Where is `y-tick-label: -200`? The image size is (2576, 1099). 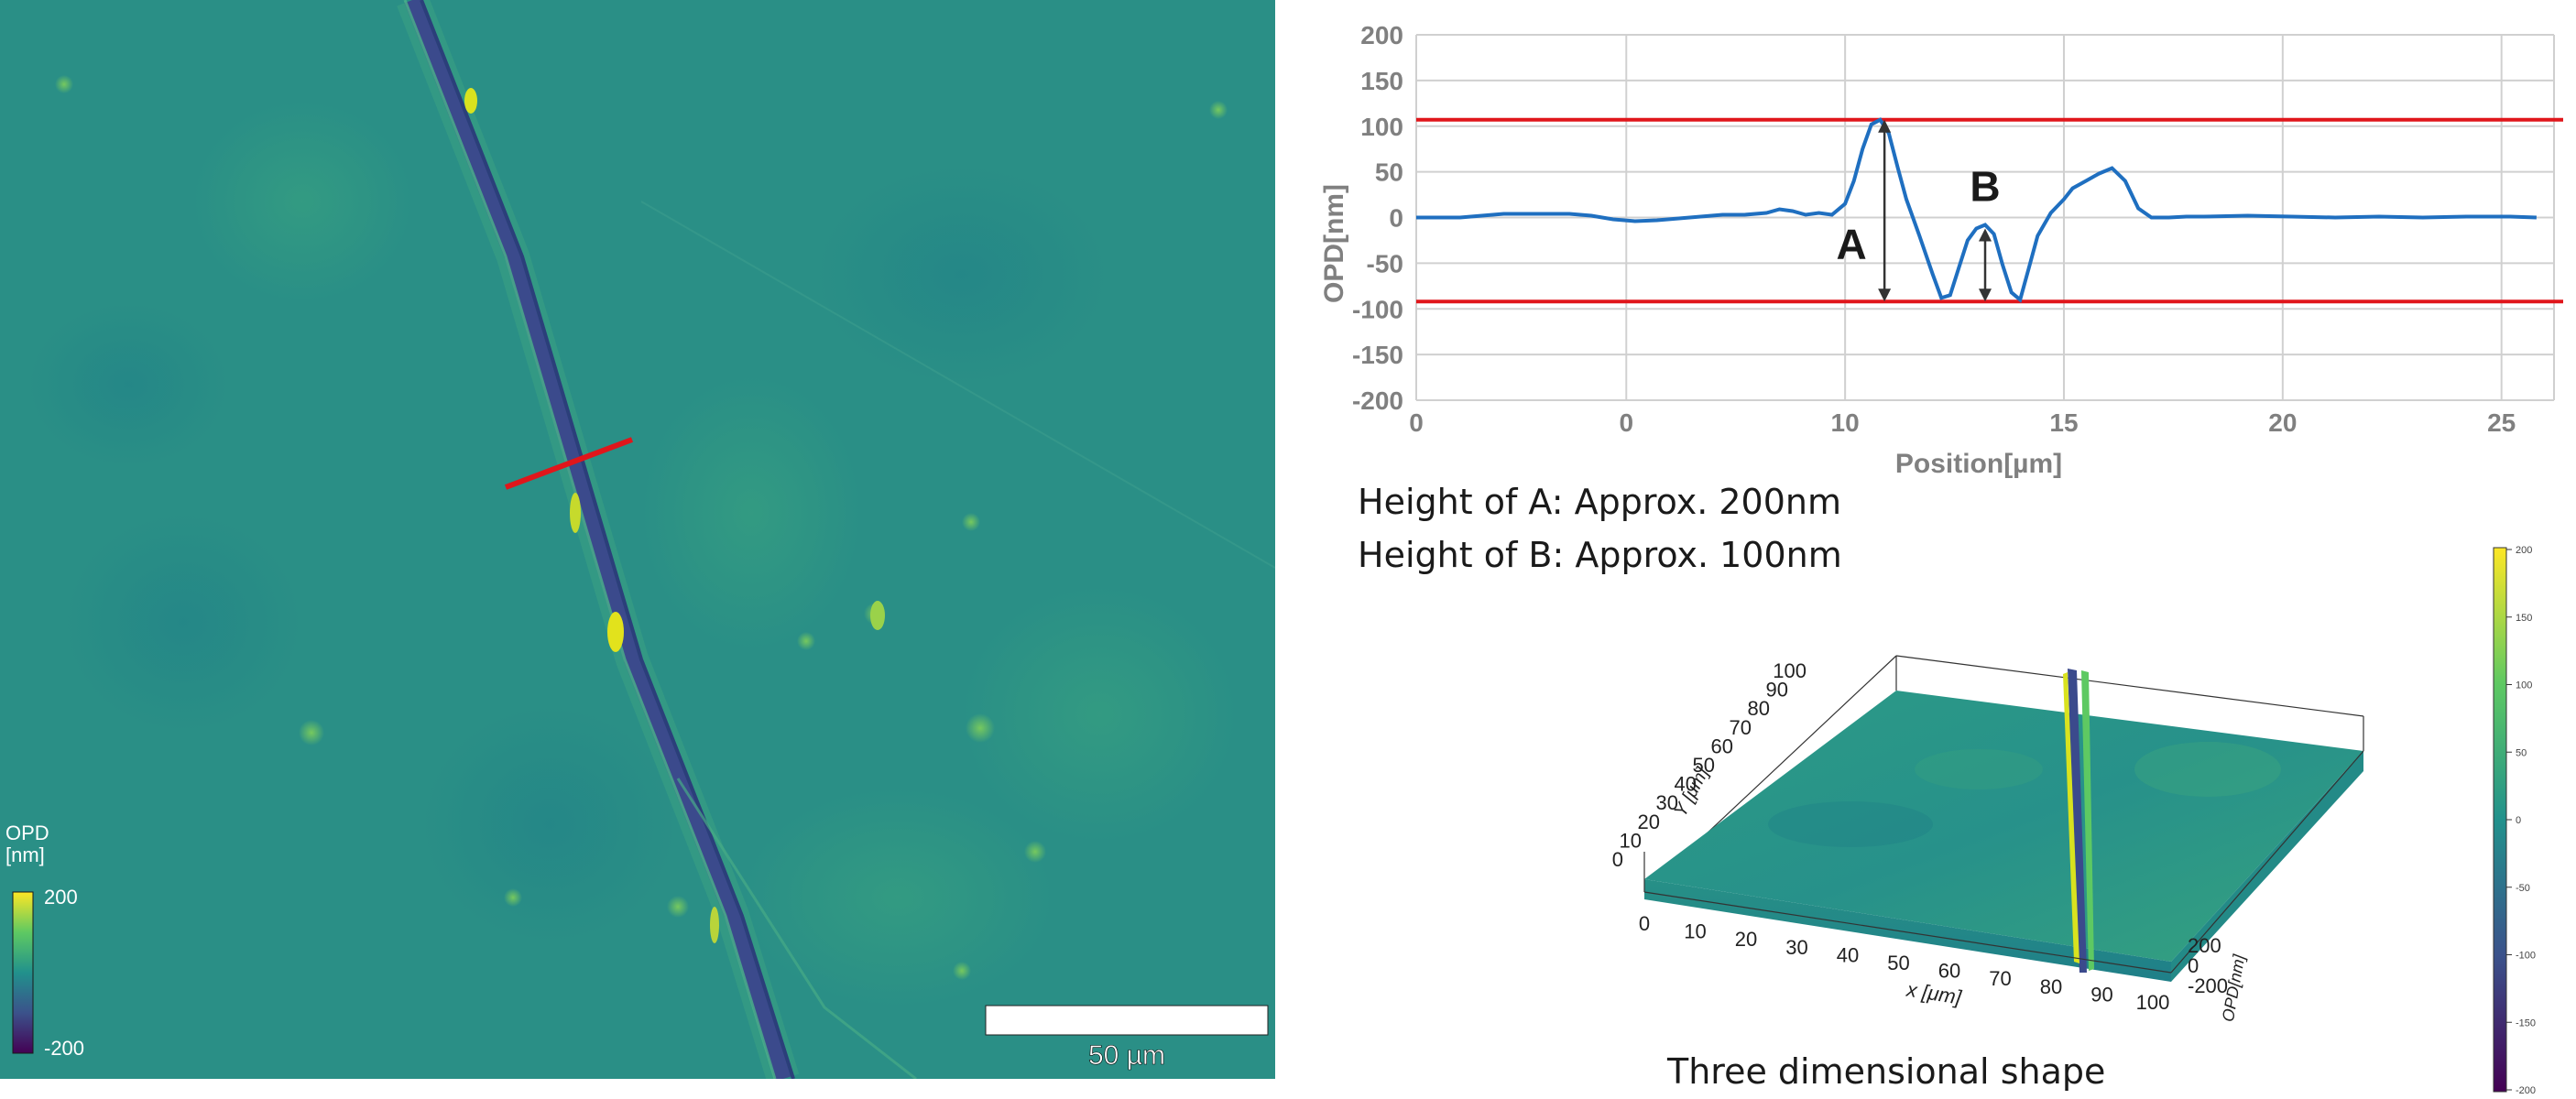 y-tick-label: -200 is located at coordinates (1378, 400).